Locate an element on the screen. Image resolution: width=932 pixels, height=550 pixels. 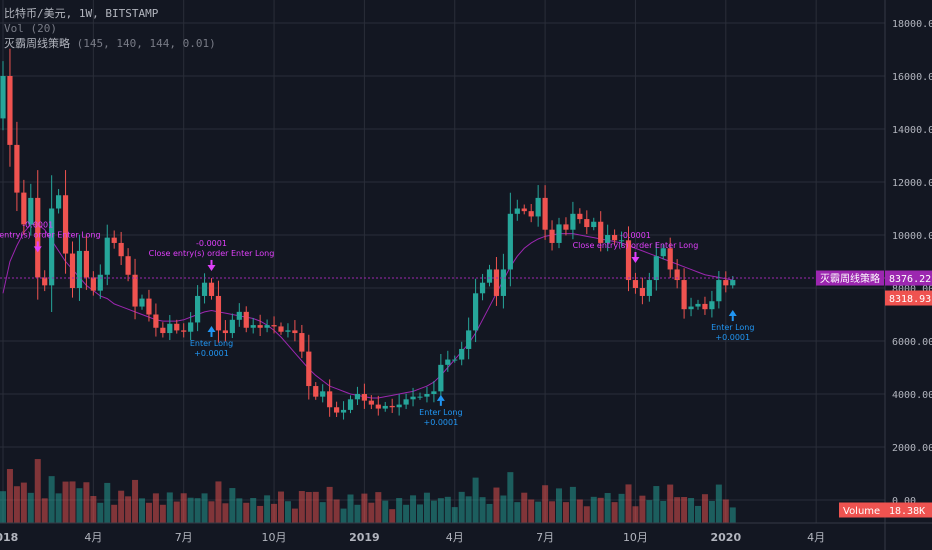
strategy-label: 灭霸周线策略 (145, 140, 144, 0.01) is located at coordinates (110, 43).